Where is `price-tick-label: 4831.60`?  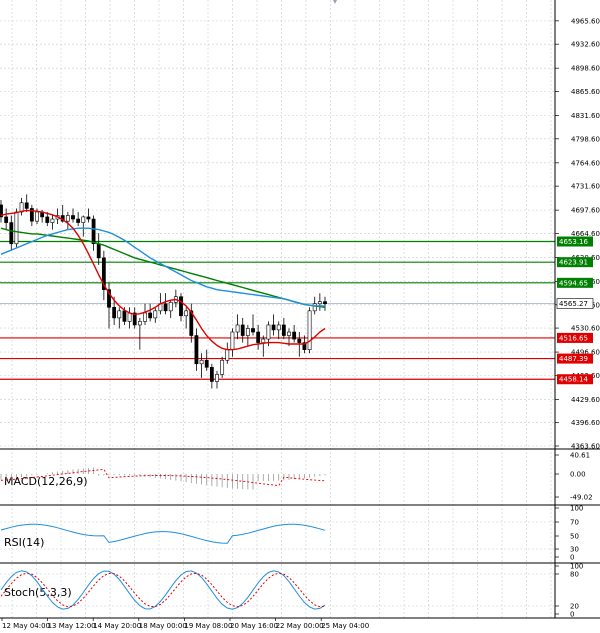
price-tick-label: 4831.60 is located at coordinates (585, 116).